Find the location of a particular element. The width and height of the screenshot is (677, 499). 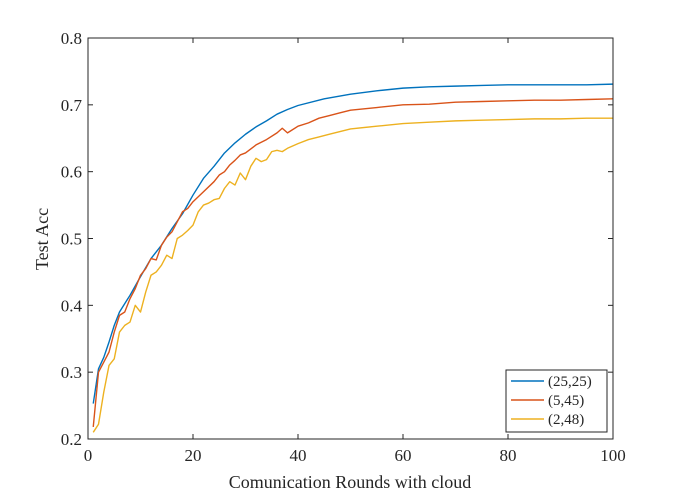

legend-label-2: (5,45) is located at coordinates (566, 401).